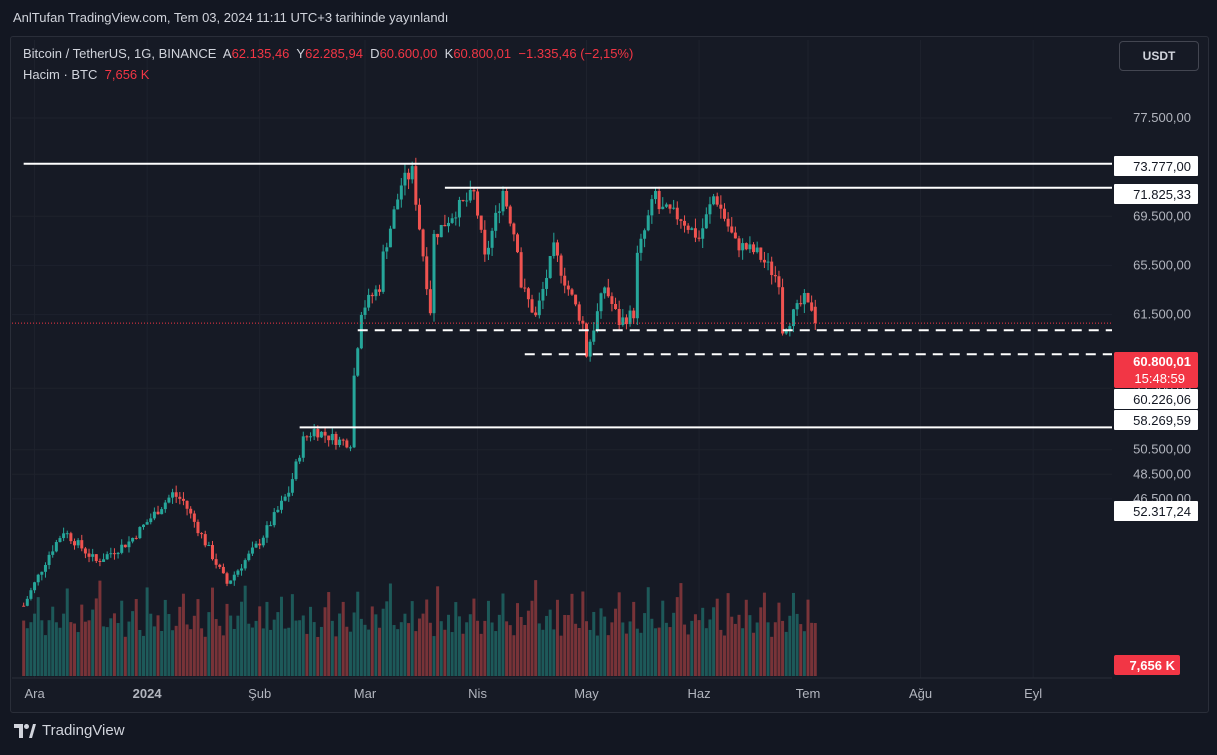 The height and width of the screenshot is (755, 1217). I want to click on last-volume-tag, so click(1147, 665).